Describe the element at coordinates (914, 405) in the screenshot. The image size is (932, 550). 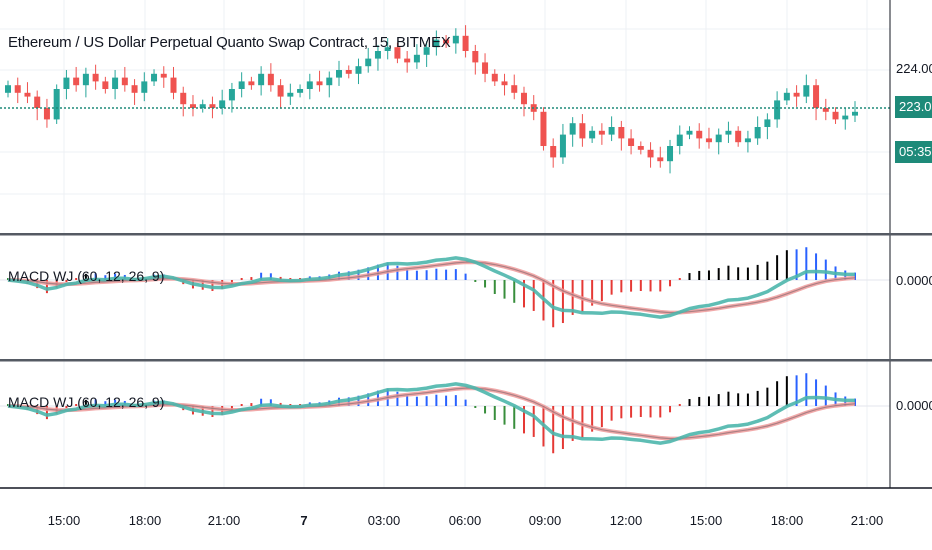
I see `macd-zero-label-2: 0.0000` at that location.